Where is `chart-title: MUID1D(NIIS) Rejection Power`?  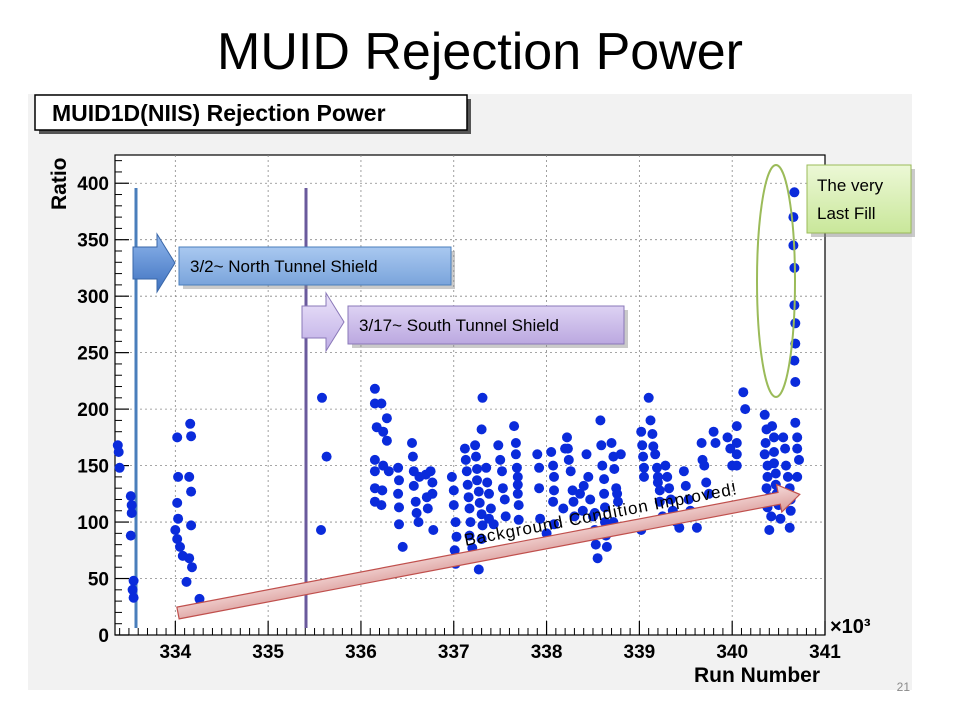 chart-title: MUID1D(NIIS) Rejection Power is located at coordinates (219, 113).